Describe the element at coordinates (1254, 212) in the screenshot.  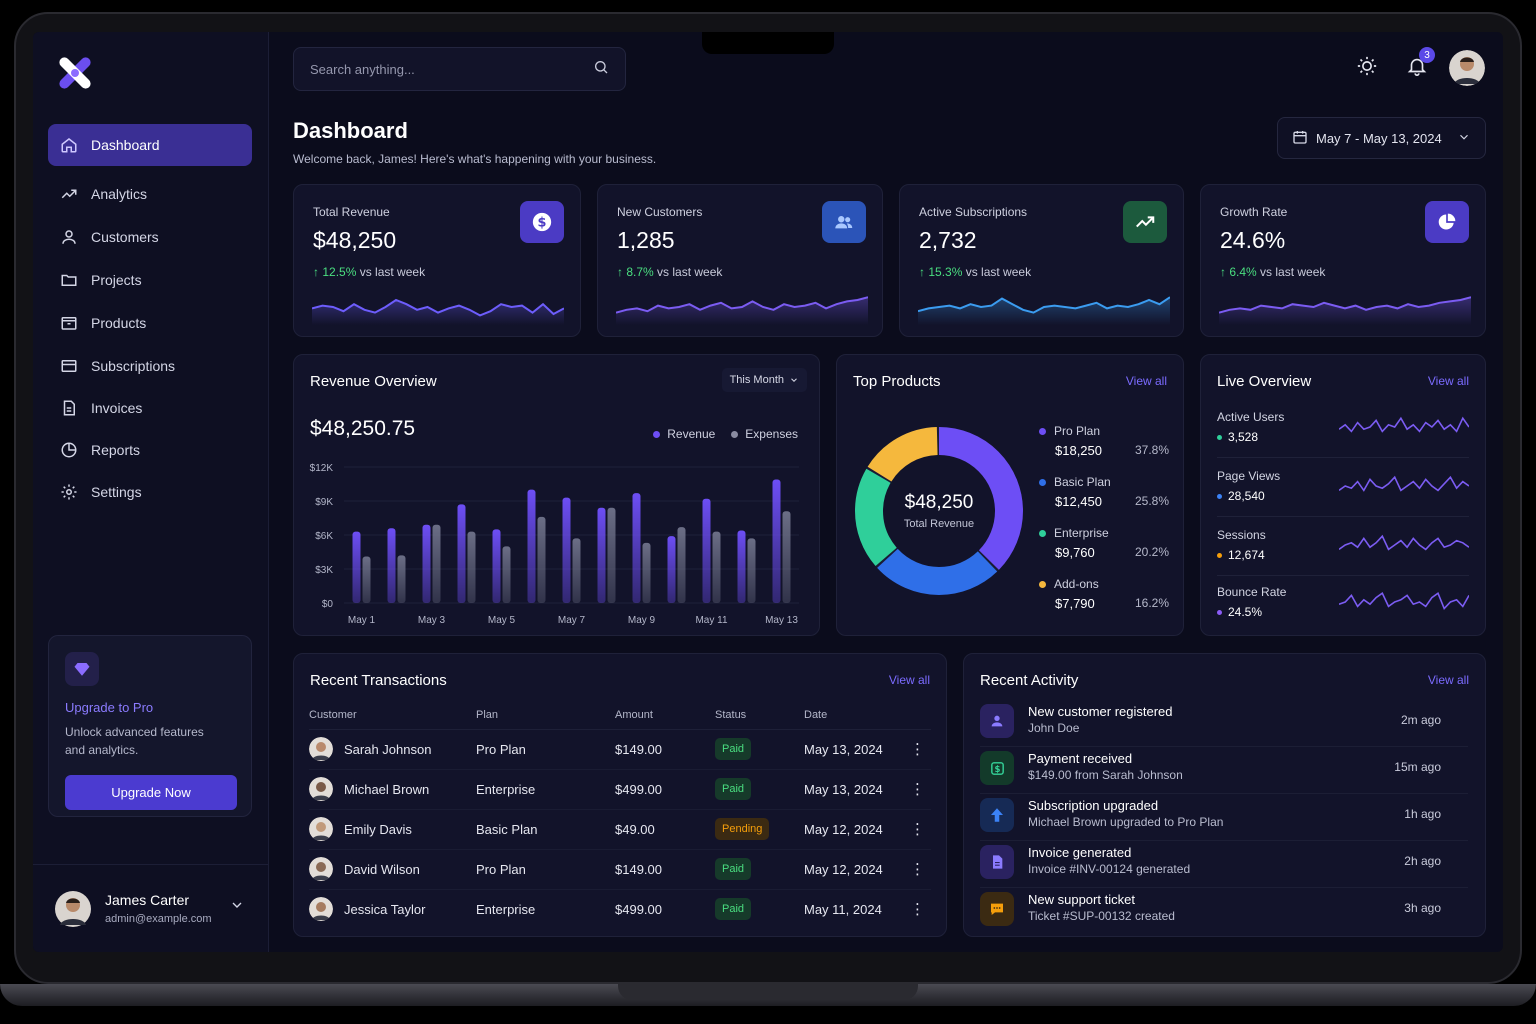
I see `stat-title: Growth Rate` at that location.